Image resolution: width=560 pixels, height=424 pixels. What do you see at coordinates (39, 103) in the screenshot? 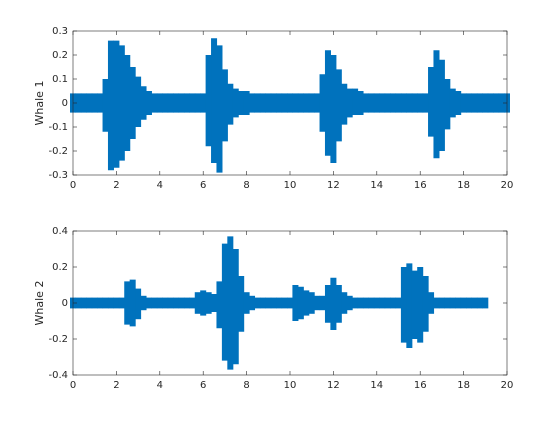
I see `y-axis-label: Whale 1` at bounding box center [39, 103].